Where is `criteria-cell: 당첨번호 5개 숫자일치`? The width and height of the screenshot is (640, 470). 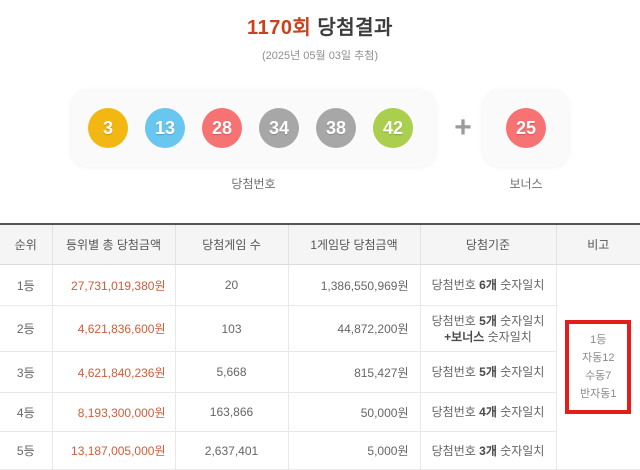
criteria-cell: 당첨번호 5개 숫자일치 is located at coordinates (487, 372).